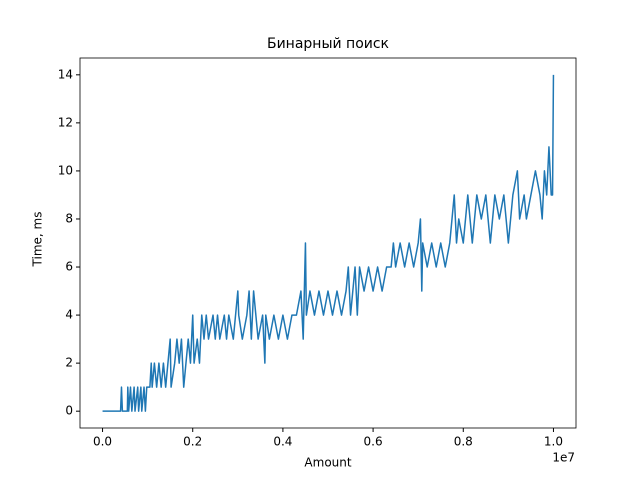  What do you see at coordinates (373, 442) in the screenshot?
I see `x-tick-label: 0.6` at bounding box center [373, 442].